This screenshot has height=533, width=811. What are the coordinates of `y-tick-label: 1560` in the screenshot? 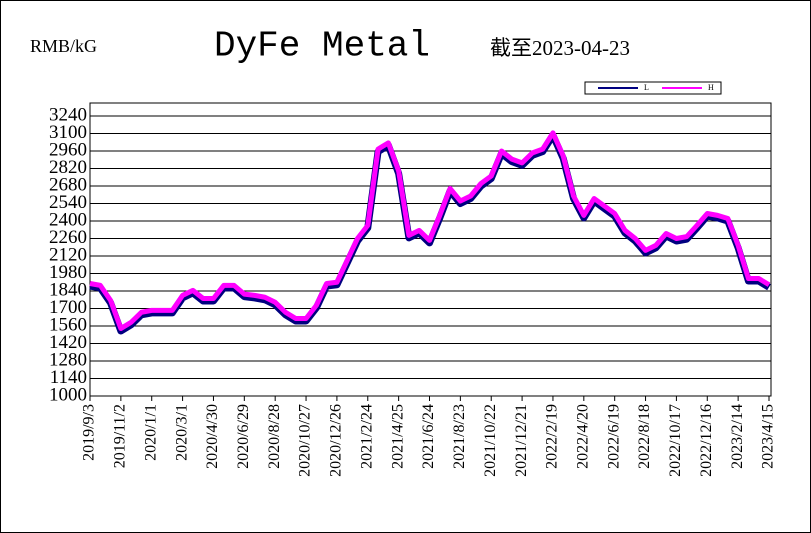 It's located at (68, 324).